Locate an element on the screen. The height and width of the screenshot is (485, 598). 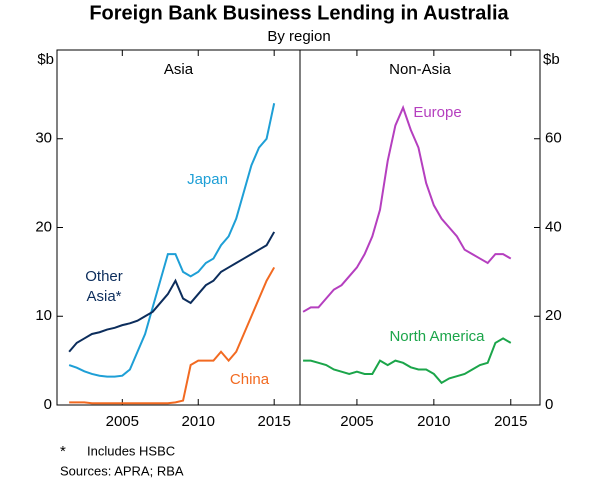
series-label-box: Japan is located at coordinates (207, 179).